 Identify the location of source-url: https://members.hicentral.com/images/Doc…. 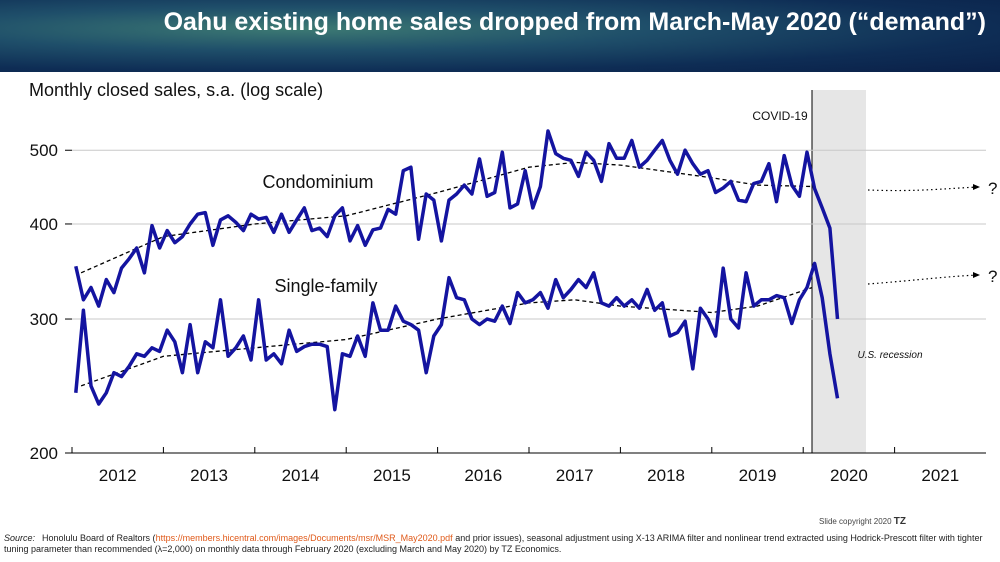
(304, 538).